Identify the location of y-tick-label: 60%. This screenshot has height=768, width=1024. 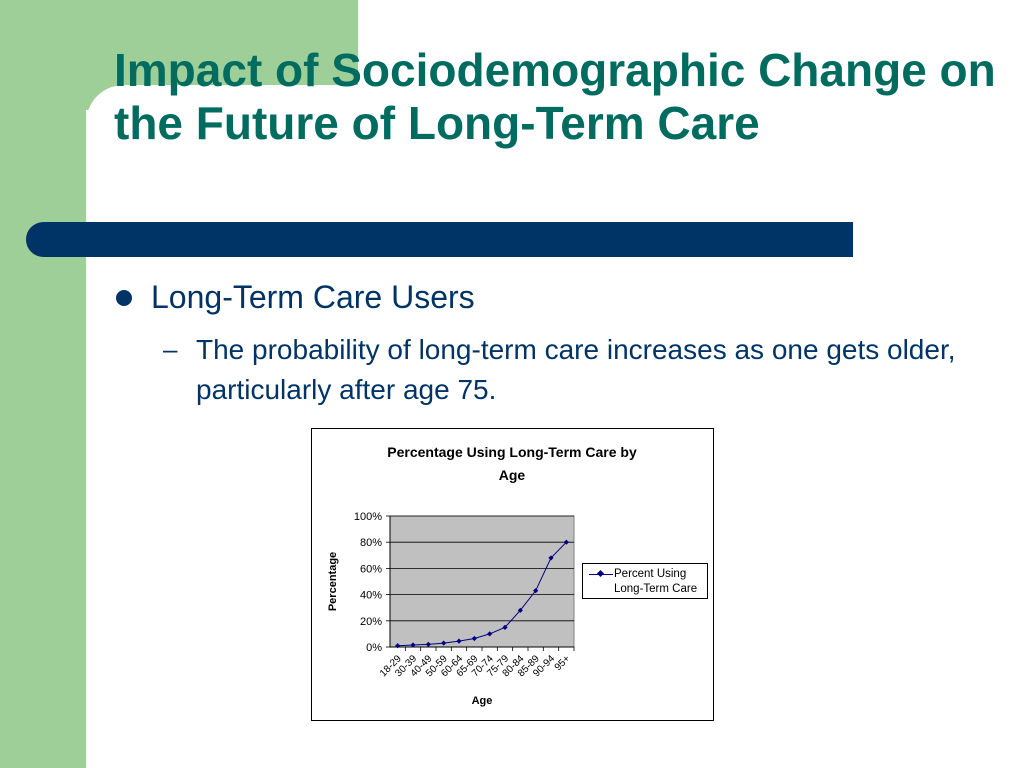
(371, 569).